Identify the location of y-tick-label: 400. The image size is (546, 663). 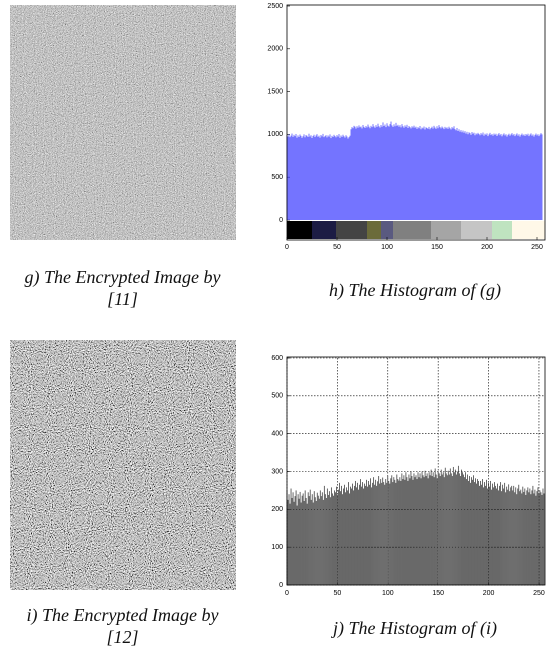
(277, 434).